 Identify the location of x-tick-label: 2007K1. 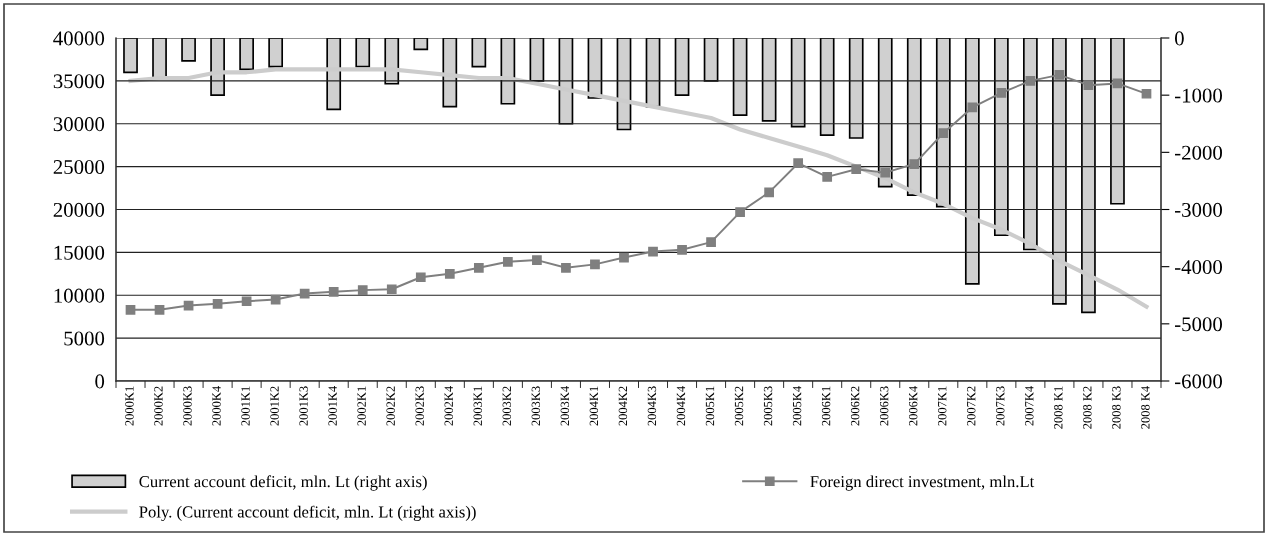
(942, 406).